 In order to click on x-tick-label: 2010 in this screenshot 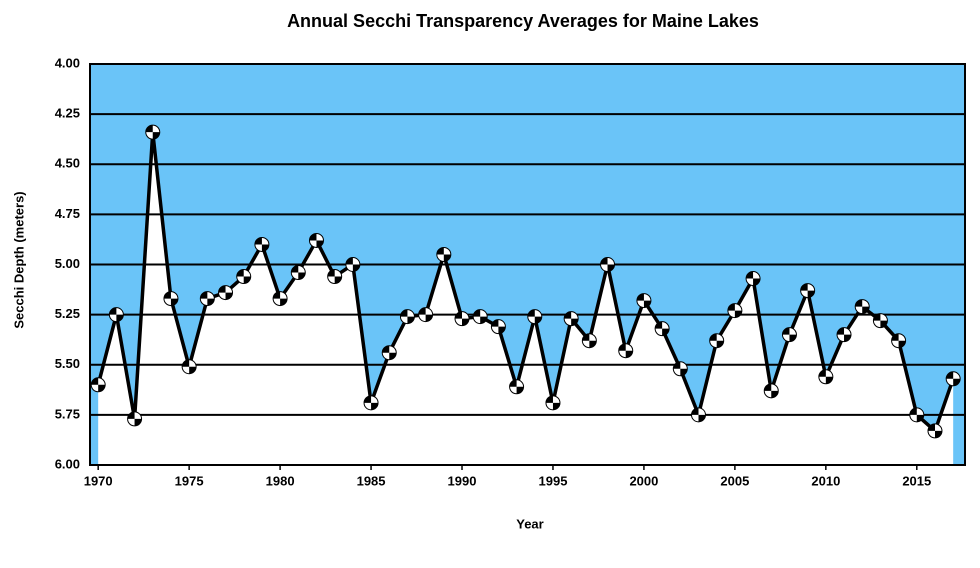, I will do `click(825, 480)`.